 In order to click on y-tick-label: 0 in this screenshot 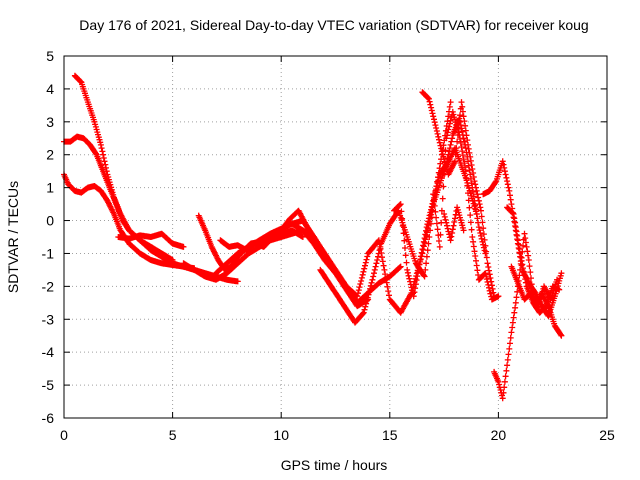, I will do `click(50, 221)`.